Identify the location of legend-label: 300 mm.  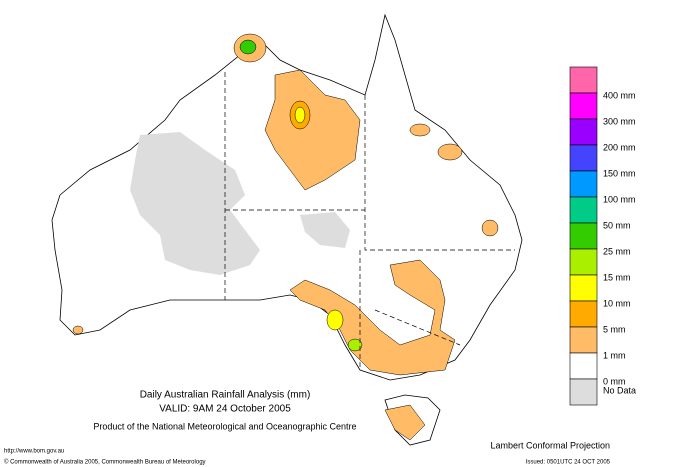
(619, 121).